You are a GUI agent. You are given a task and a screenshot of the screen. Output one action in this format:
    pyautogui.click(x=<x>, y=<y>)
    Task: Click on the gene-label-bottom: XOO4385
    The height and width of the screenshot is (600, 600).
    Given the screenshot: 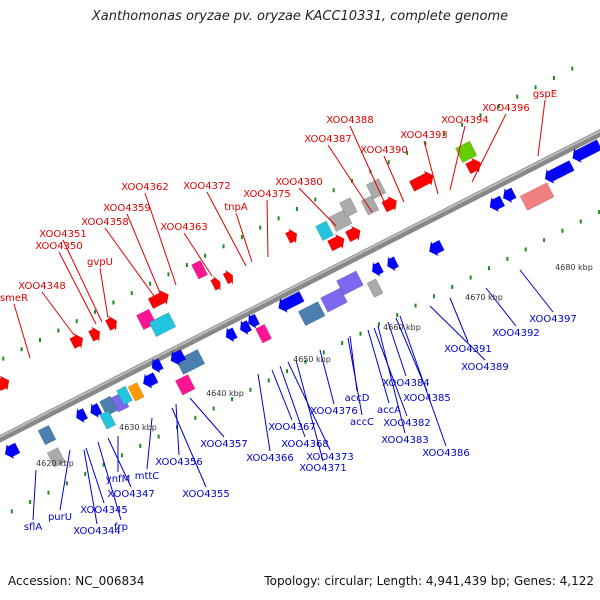 What is the action you would take?
    pyautogui.click(x=426, y=398)
    